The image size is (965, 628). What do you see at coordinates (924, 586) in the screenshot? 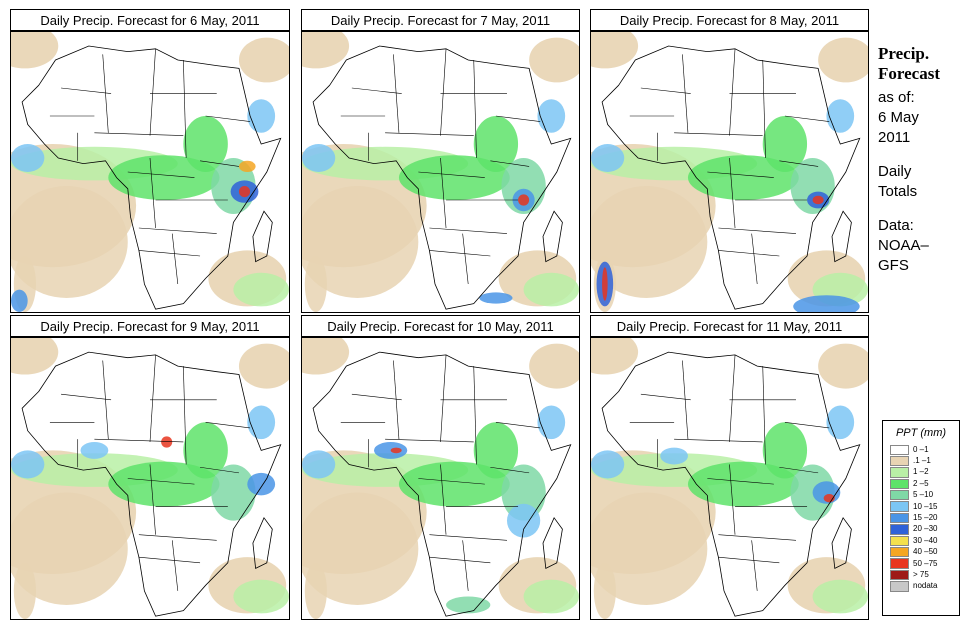
I see `legend-item: nodata` at bounding box center [924, 586].